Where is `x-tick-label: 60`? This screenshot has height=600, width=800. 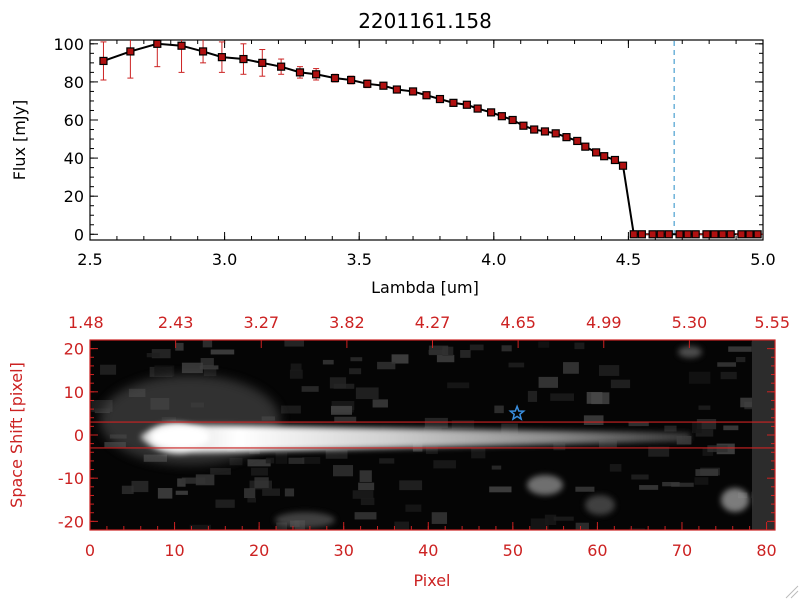
x-tick-label: 60 is located at coordinates (597, 550).